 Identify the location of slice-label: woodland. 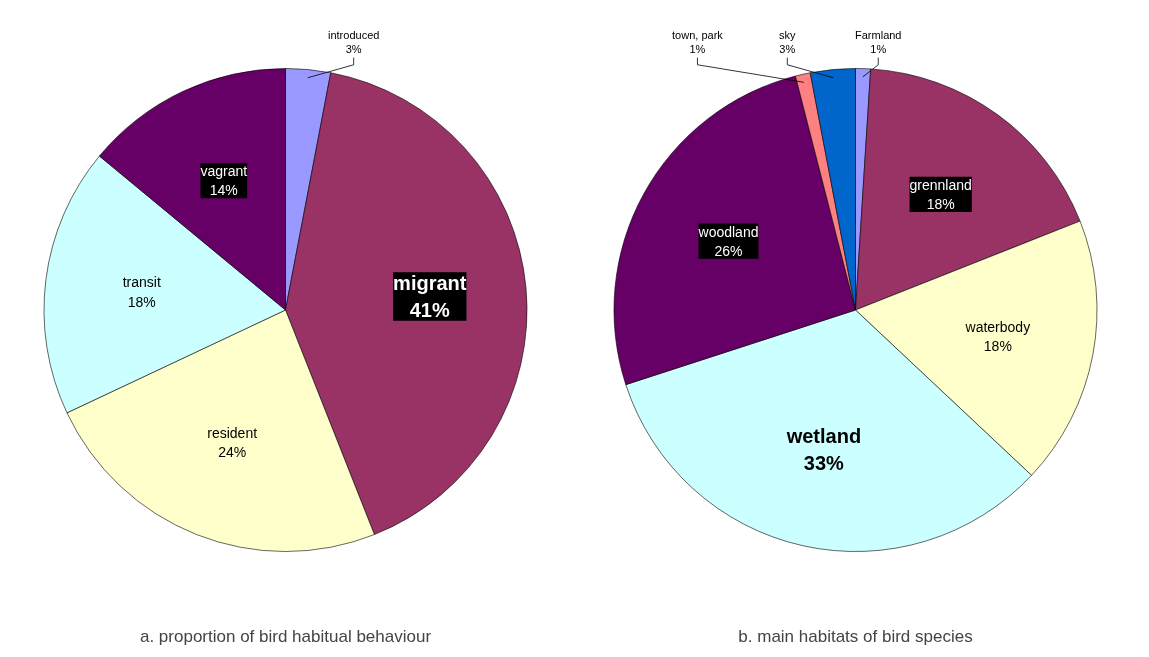
(728, 231).